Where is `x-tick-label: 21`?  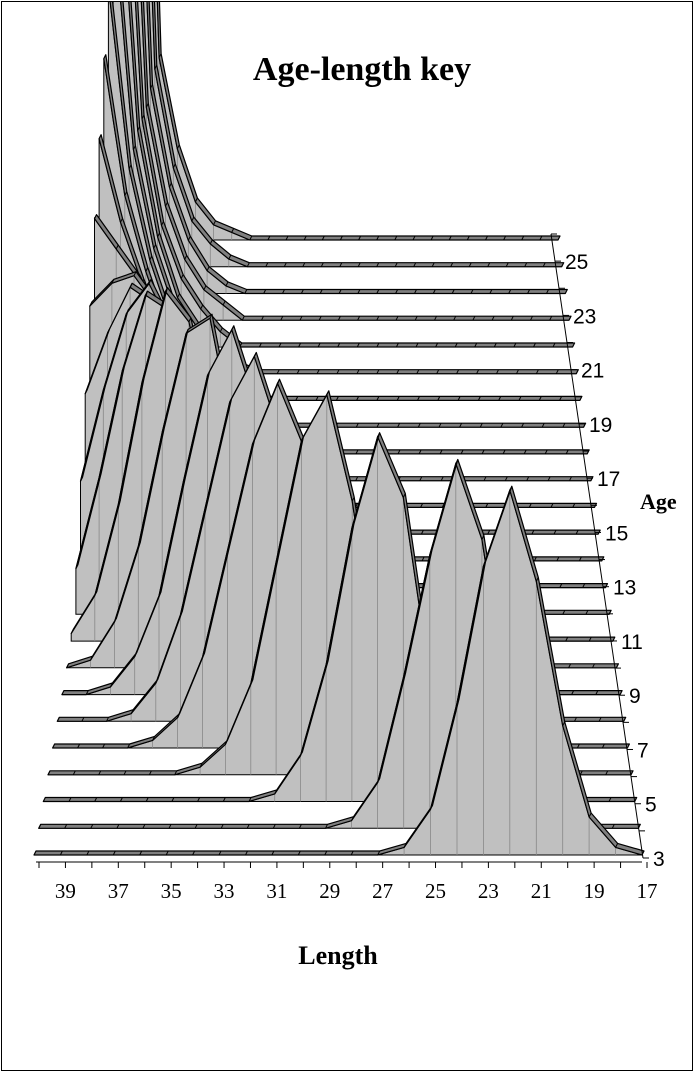 x-tick-label: 21 is located at coordinates (541, 891).